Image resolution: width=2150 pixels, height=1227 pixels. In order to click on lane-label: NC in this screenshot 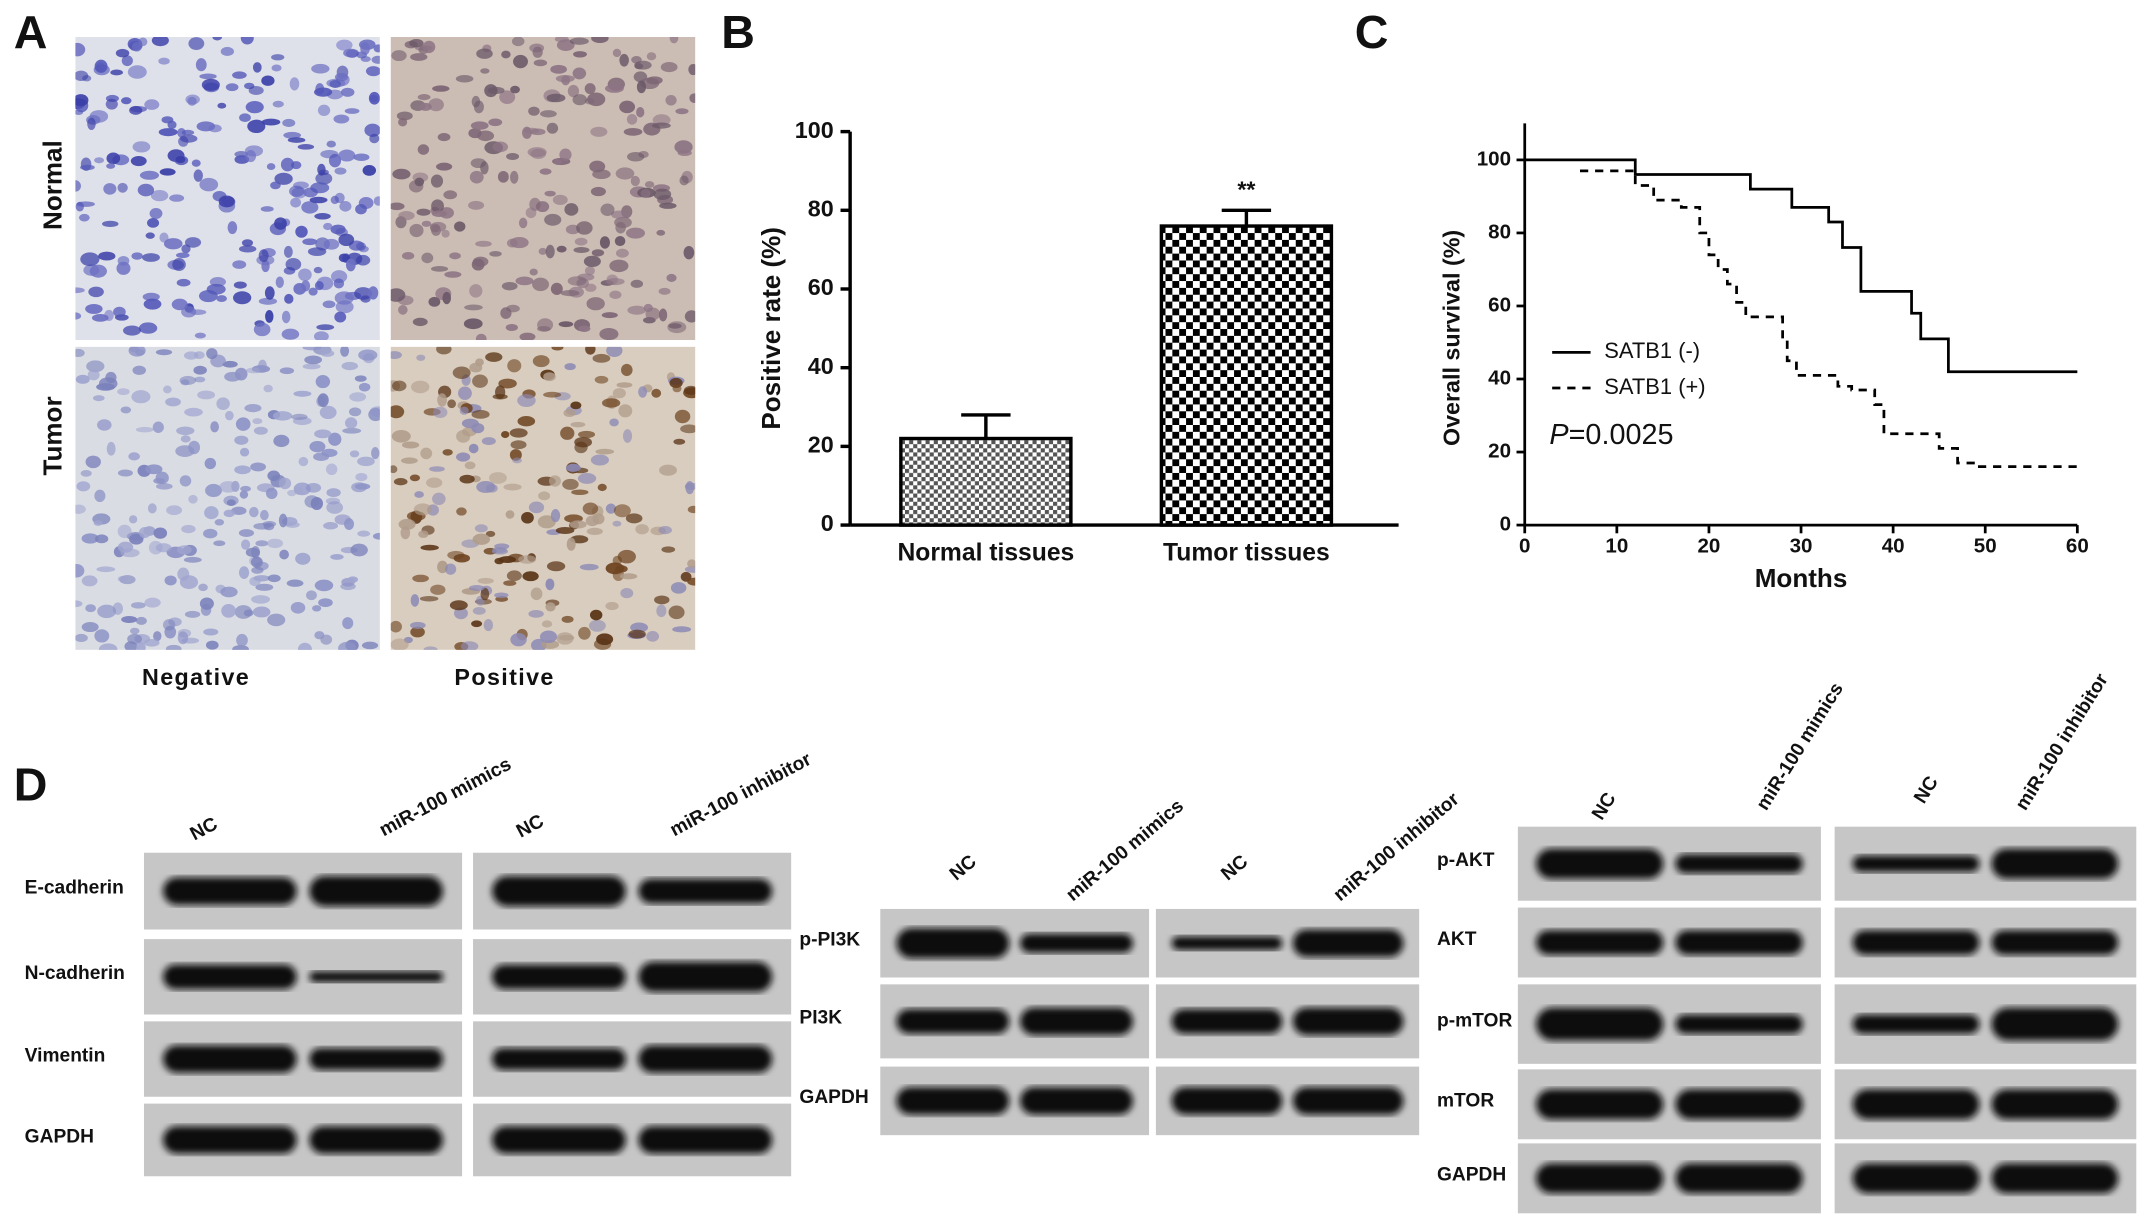, I will do `click(530, 827)`.